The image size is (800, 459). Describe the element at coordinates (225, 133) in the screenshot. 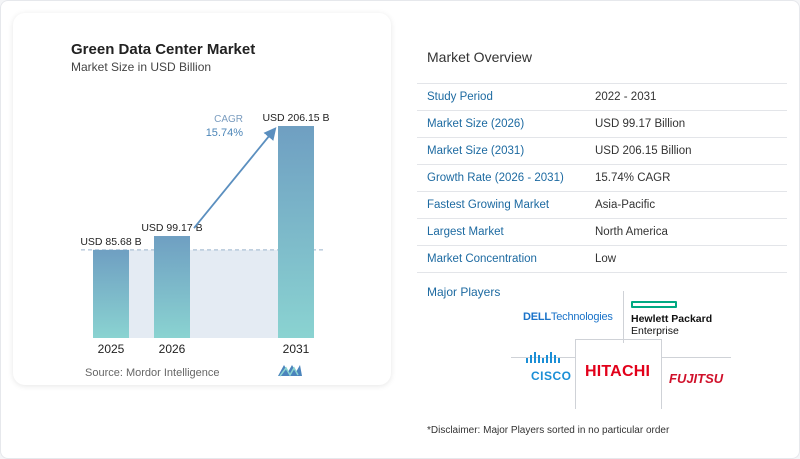

I see `cagr-value: 15.74%` at that location.